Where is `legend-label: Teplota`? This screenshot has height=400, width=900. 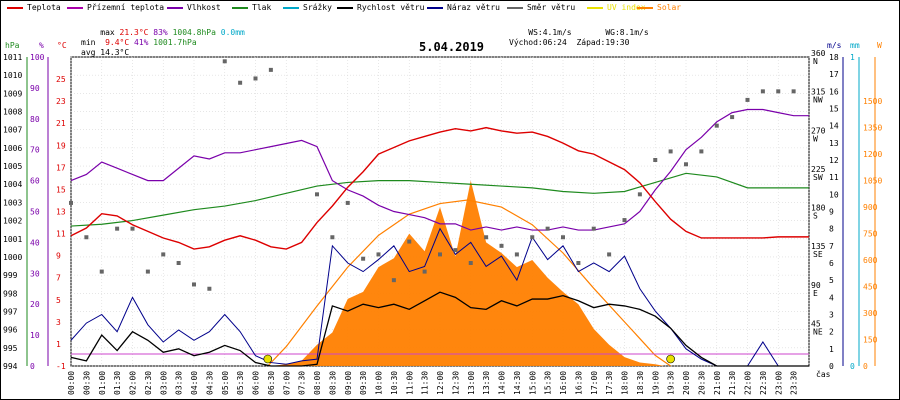
legend-label: Teplota is located at coordinates (44, 7).